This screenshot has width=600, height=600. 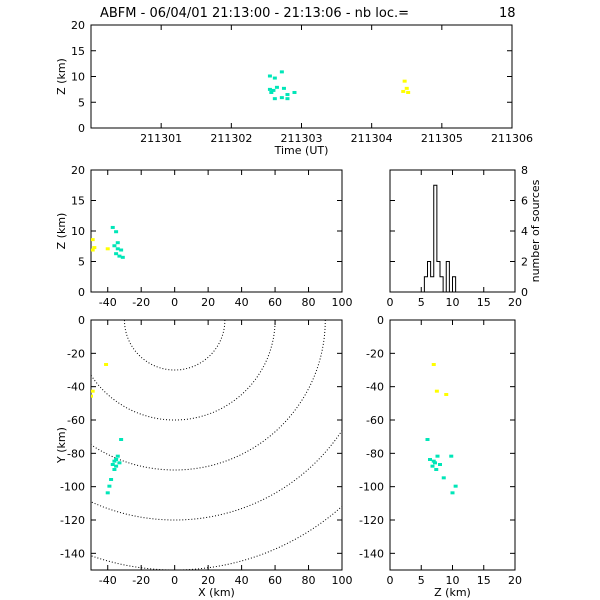 What do you see at coordinates (535, 230) in the screenshot?
I see `y-axis-label: number of sources` at bounding box center [535, 230].